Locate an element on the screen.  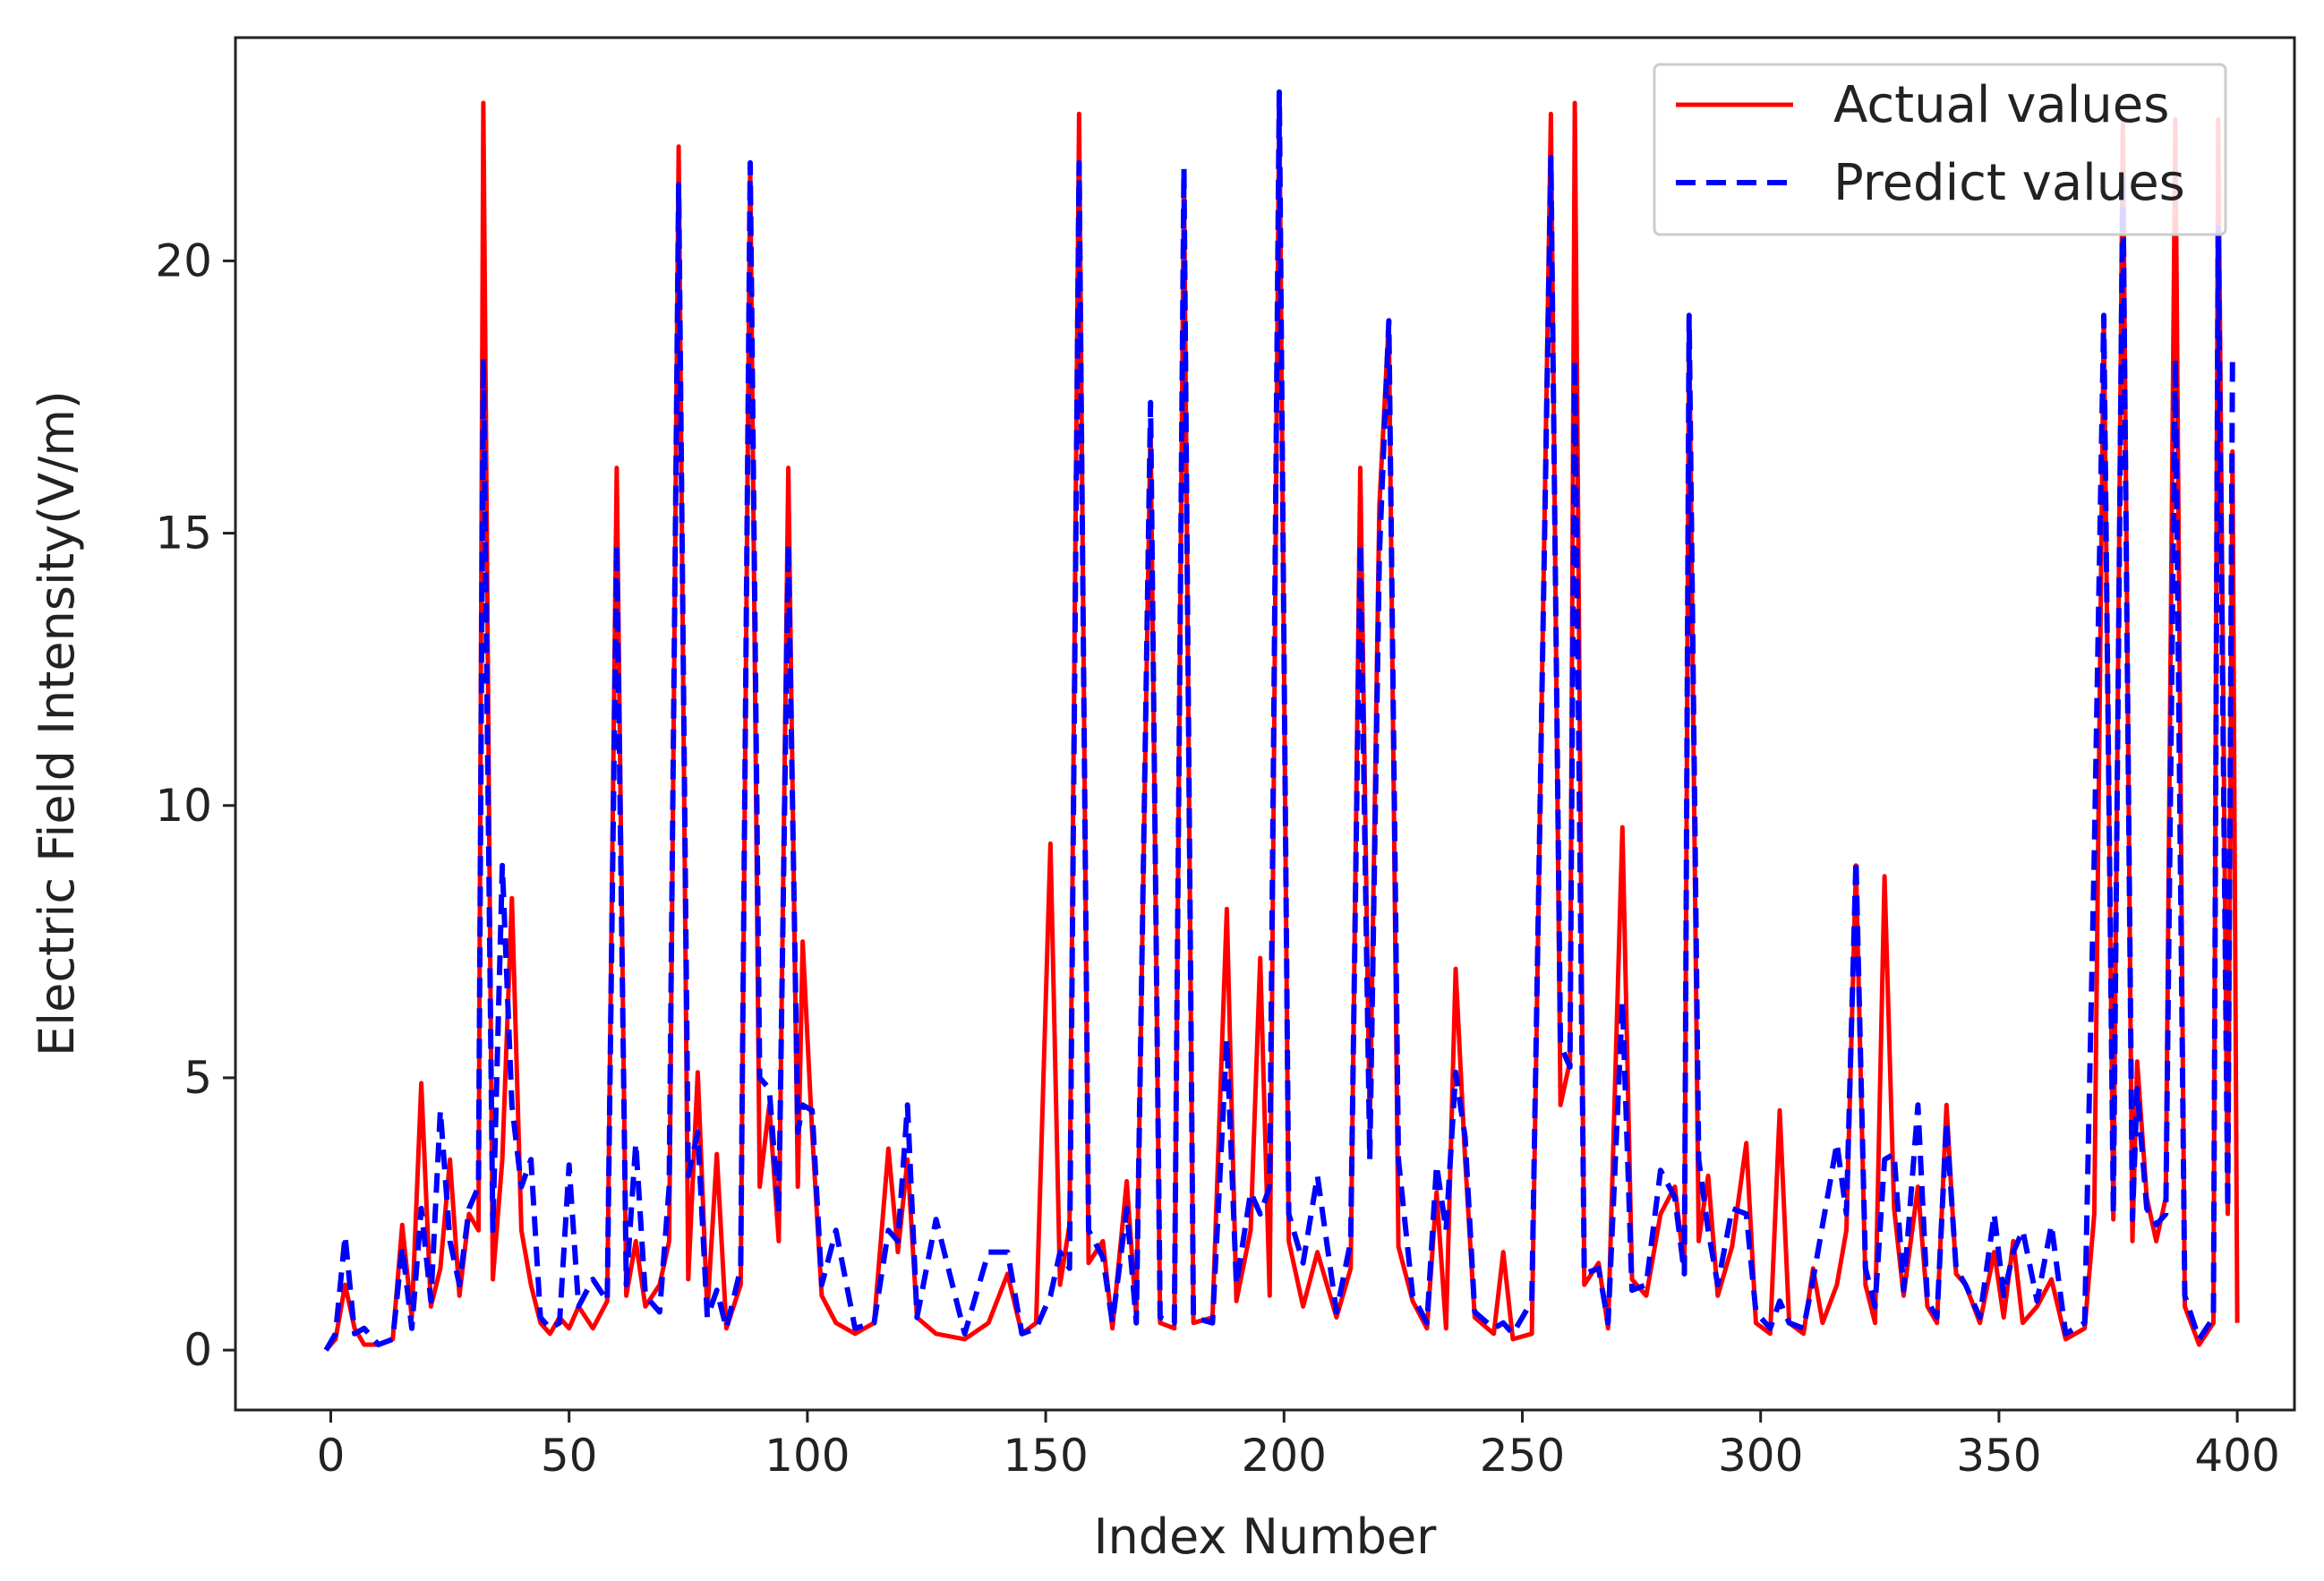
y-axis: 0 5 10 15 20 is located at coordinates (195, 805).